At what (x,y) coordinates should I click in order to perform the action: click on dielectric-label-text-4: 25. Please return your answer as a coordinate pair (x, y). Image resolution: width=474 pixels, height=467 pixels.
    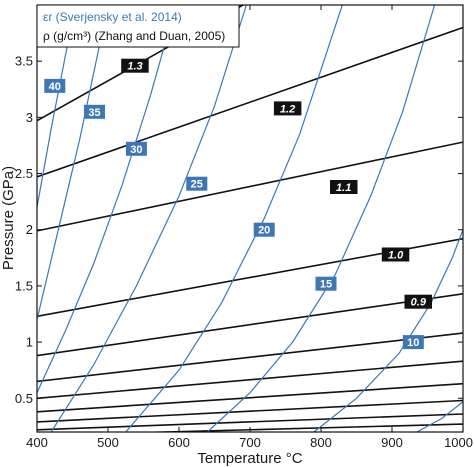
    Looking at the image, I should click on (197, 185).